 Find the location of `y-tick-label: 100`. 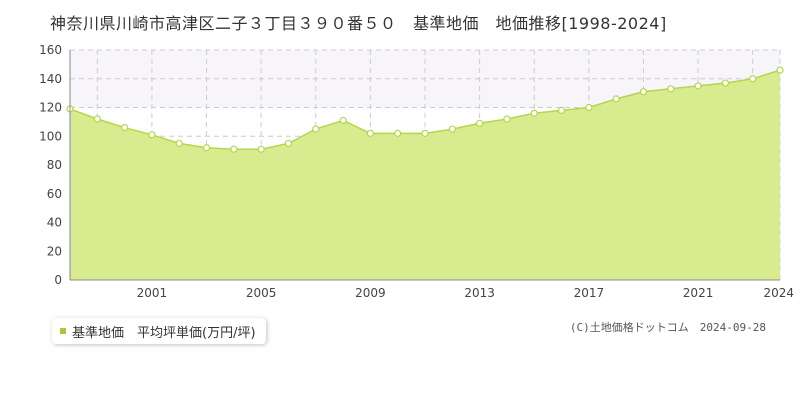

y-tick-label: 100 is located at coordinates (50, 136).